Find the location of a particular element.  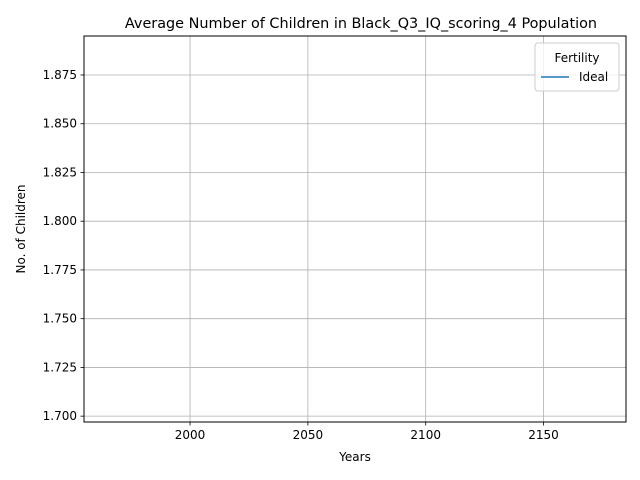

y-axis-label: No. of Children is located at coordinates (21, 228).